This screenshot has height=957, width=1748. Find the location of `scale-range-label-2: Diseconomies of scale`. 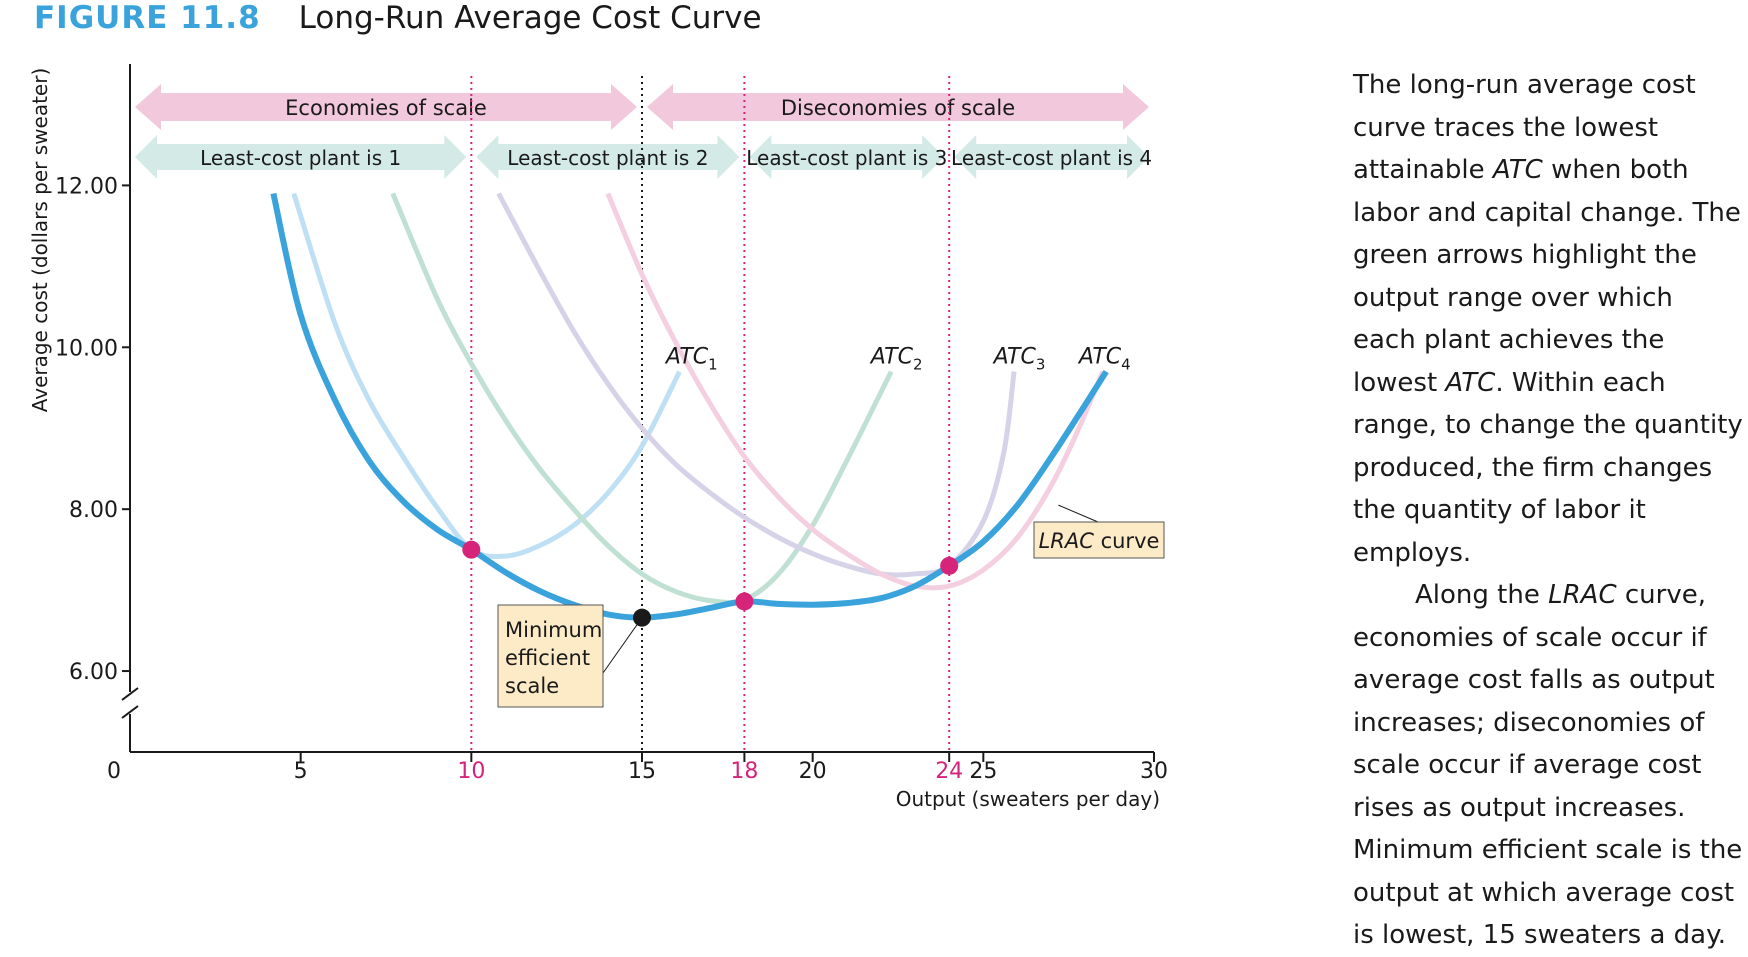

scale-range-label-2: Diseconomies of scale is located at coordinates (898, 108).